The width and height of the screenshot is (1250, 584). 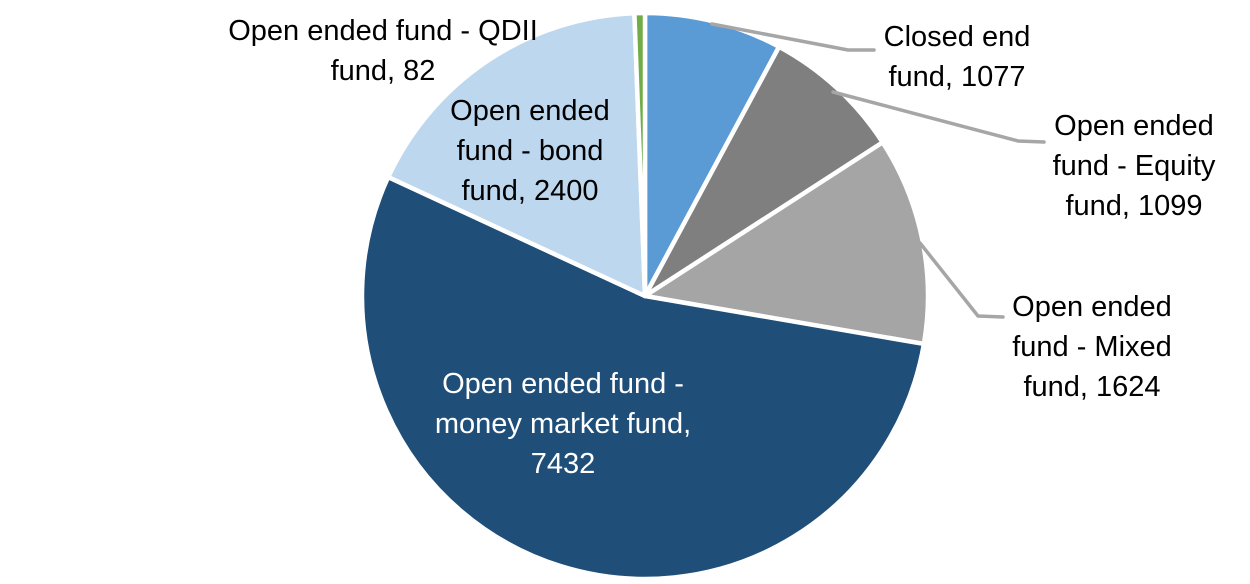 What do you see at coordinates (961, 280) in the screenshot?
I see `leader-line-open-ended-fund-mixed-fund` at bounding box center [961, 280].